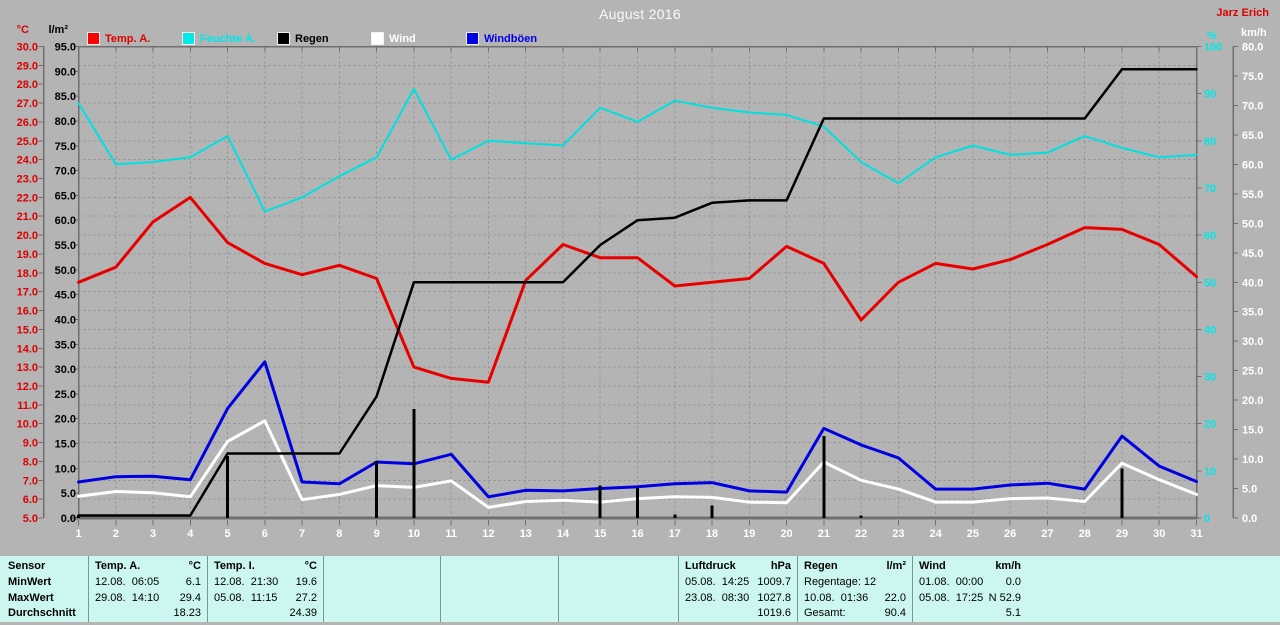  What do you see at coordinates (402, 38) in the screenshot?
I see `legend-label: Wind` at bounding box center [402, 38].